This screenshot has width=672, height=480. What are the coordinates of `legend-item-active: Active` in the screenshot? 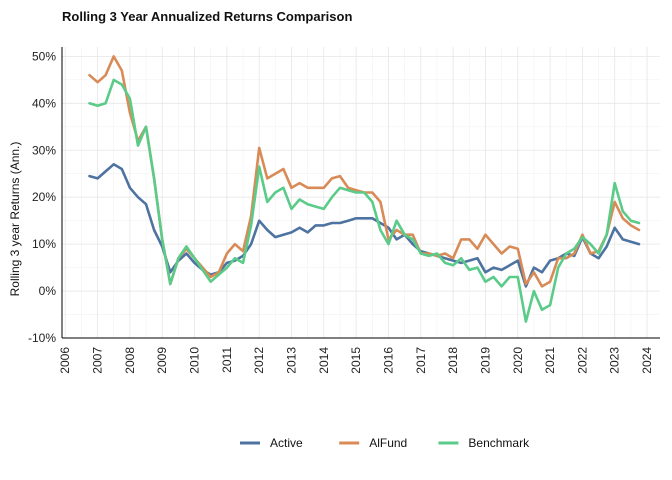 It's located at (271, 443).